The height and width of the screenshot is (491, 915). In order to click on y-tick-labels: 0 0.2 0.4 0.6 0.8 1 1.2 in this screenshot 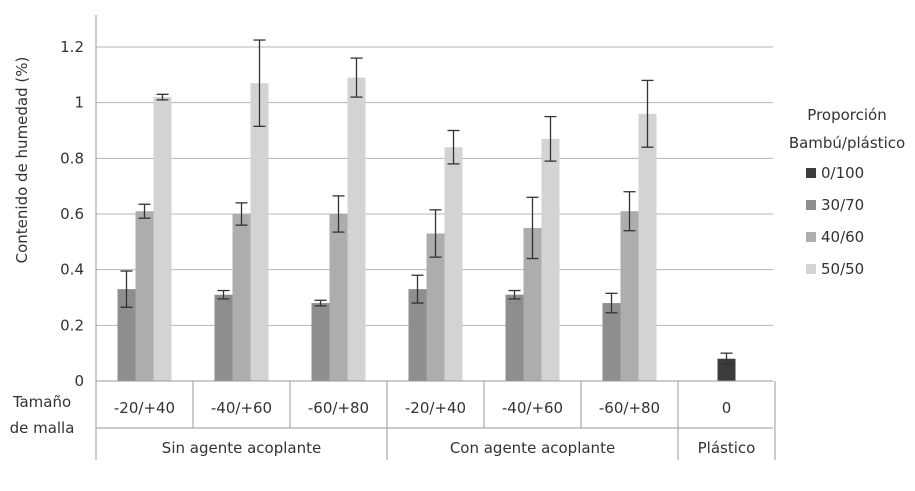, I will do `click(72, 214)`.